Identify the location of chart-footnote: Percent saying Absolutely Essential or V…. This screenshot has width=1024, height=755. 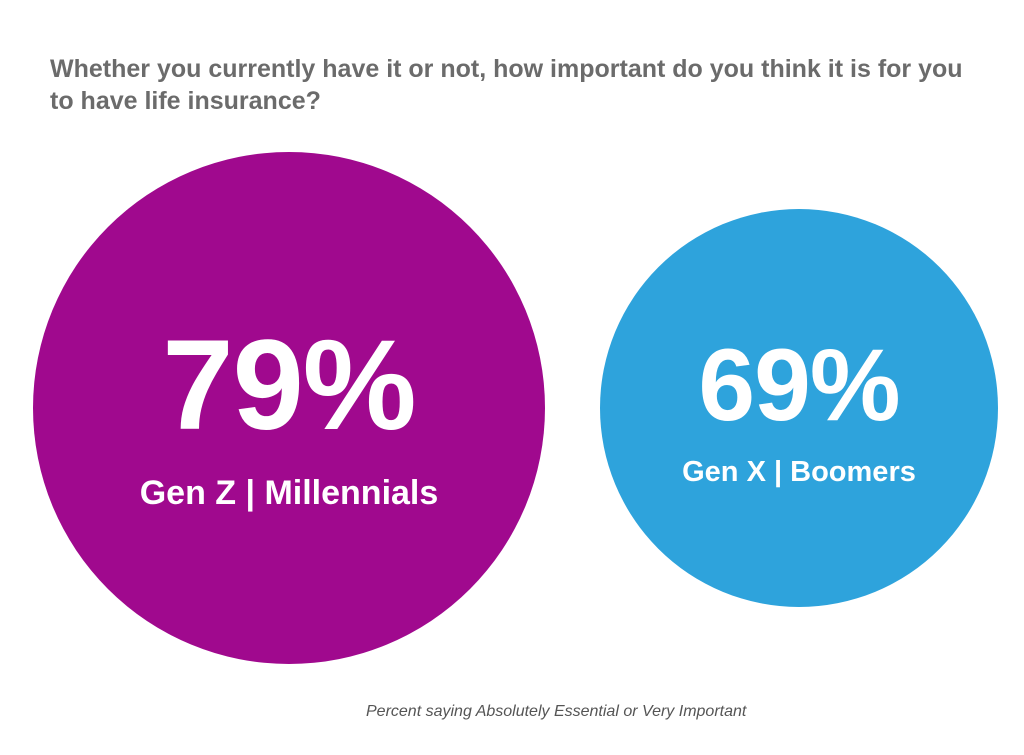
(556, 711).